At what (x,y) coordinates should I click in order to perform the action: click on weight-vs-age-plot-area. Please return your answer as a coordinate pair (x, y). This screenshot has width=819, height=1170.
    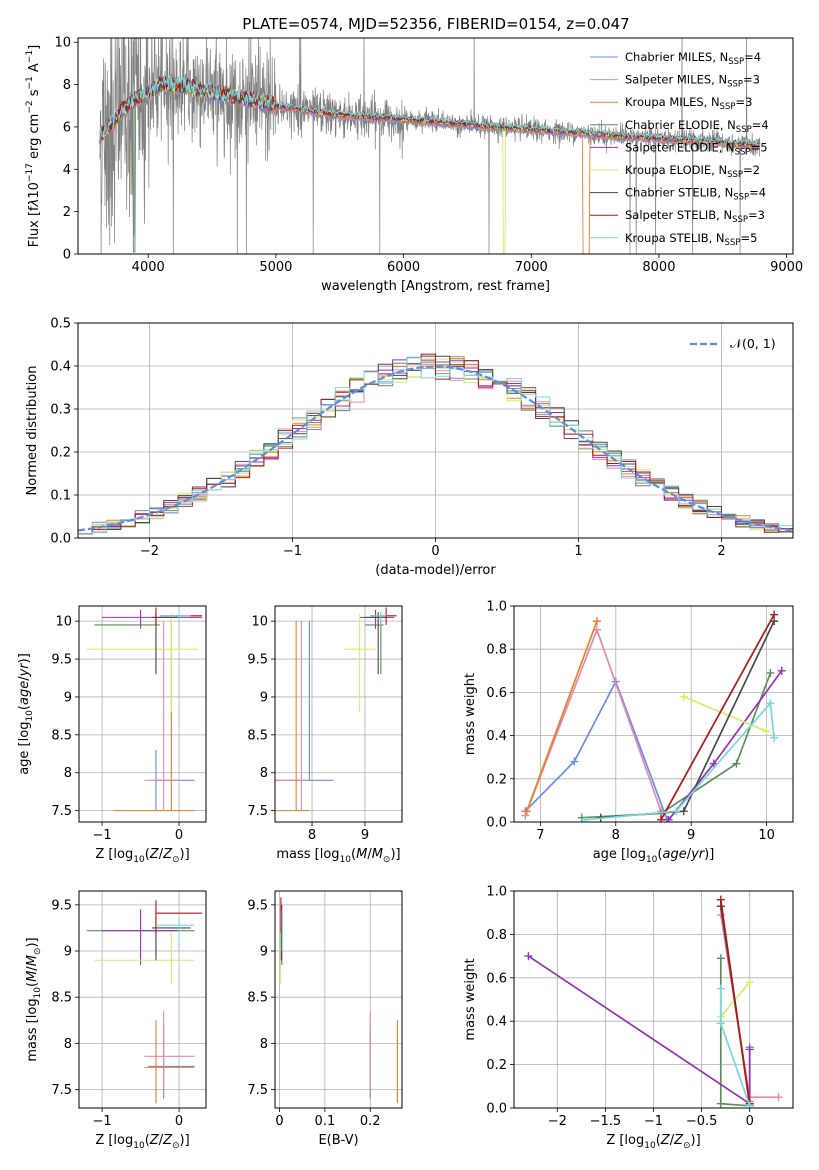
    Looking at the image, I should click on (653, 716).